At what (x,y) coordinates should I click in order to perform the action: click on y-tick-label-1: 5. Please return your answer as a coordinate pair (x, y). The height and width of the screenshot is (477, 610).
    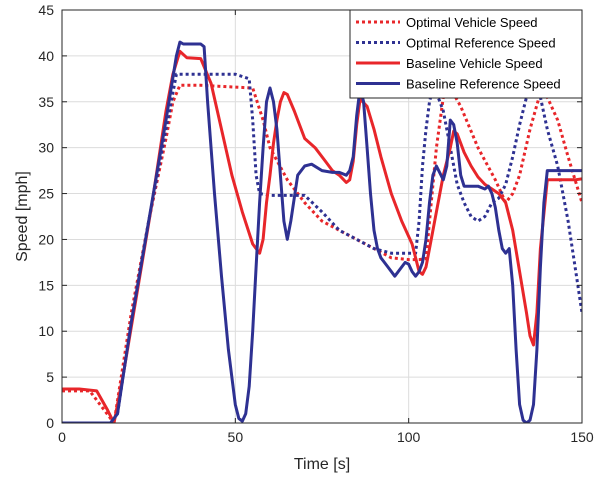
    Looking at the image, I should click on (50, 377).